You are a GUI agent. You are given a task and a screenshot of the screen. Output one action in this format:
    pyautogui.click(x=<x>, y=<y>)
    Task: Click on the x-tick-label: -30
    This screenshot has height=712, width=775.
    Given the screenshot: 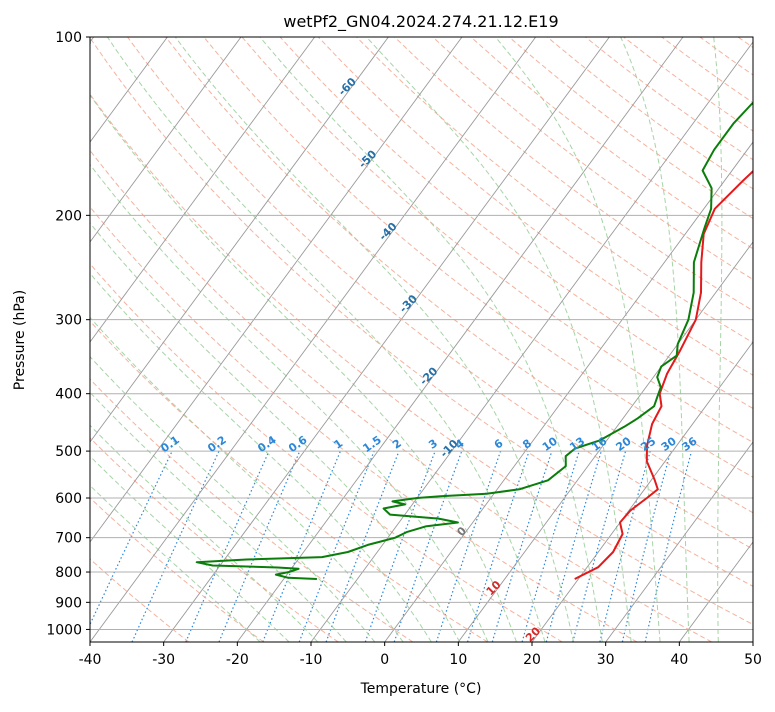 What is the action you would take?
    pyautogui.click(x=163, y=660)
    